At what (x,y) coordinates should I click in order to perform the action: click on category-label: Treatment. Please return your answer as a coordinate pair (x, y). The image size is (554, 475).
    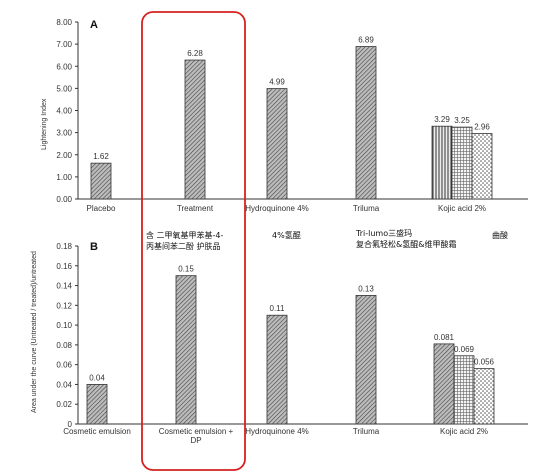
    Looking at the image, I should click on (195, 208).